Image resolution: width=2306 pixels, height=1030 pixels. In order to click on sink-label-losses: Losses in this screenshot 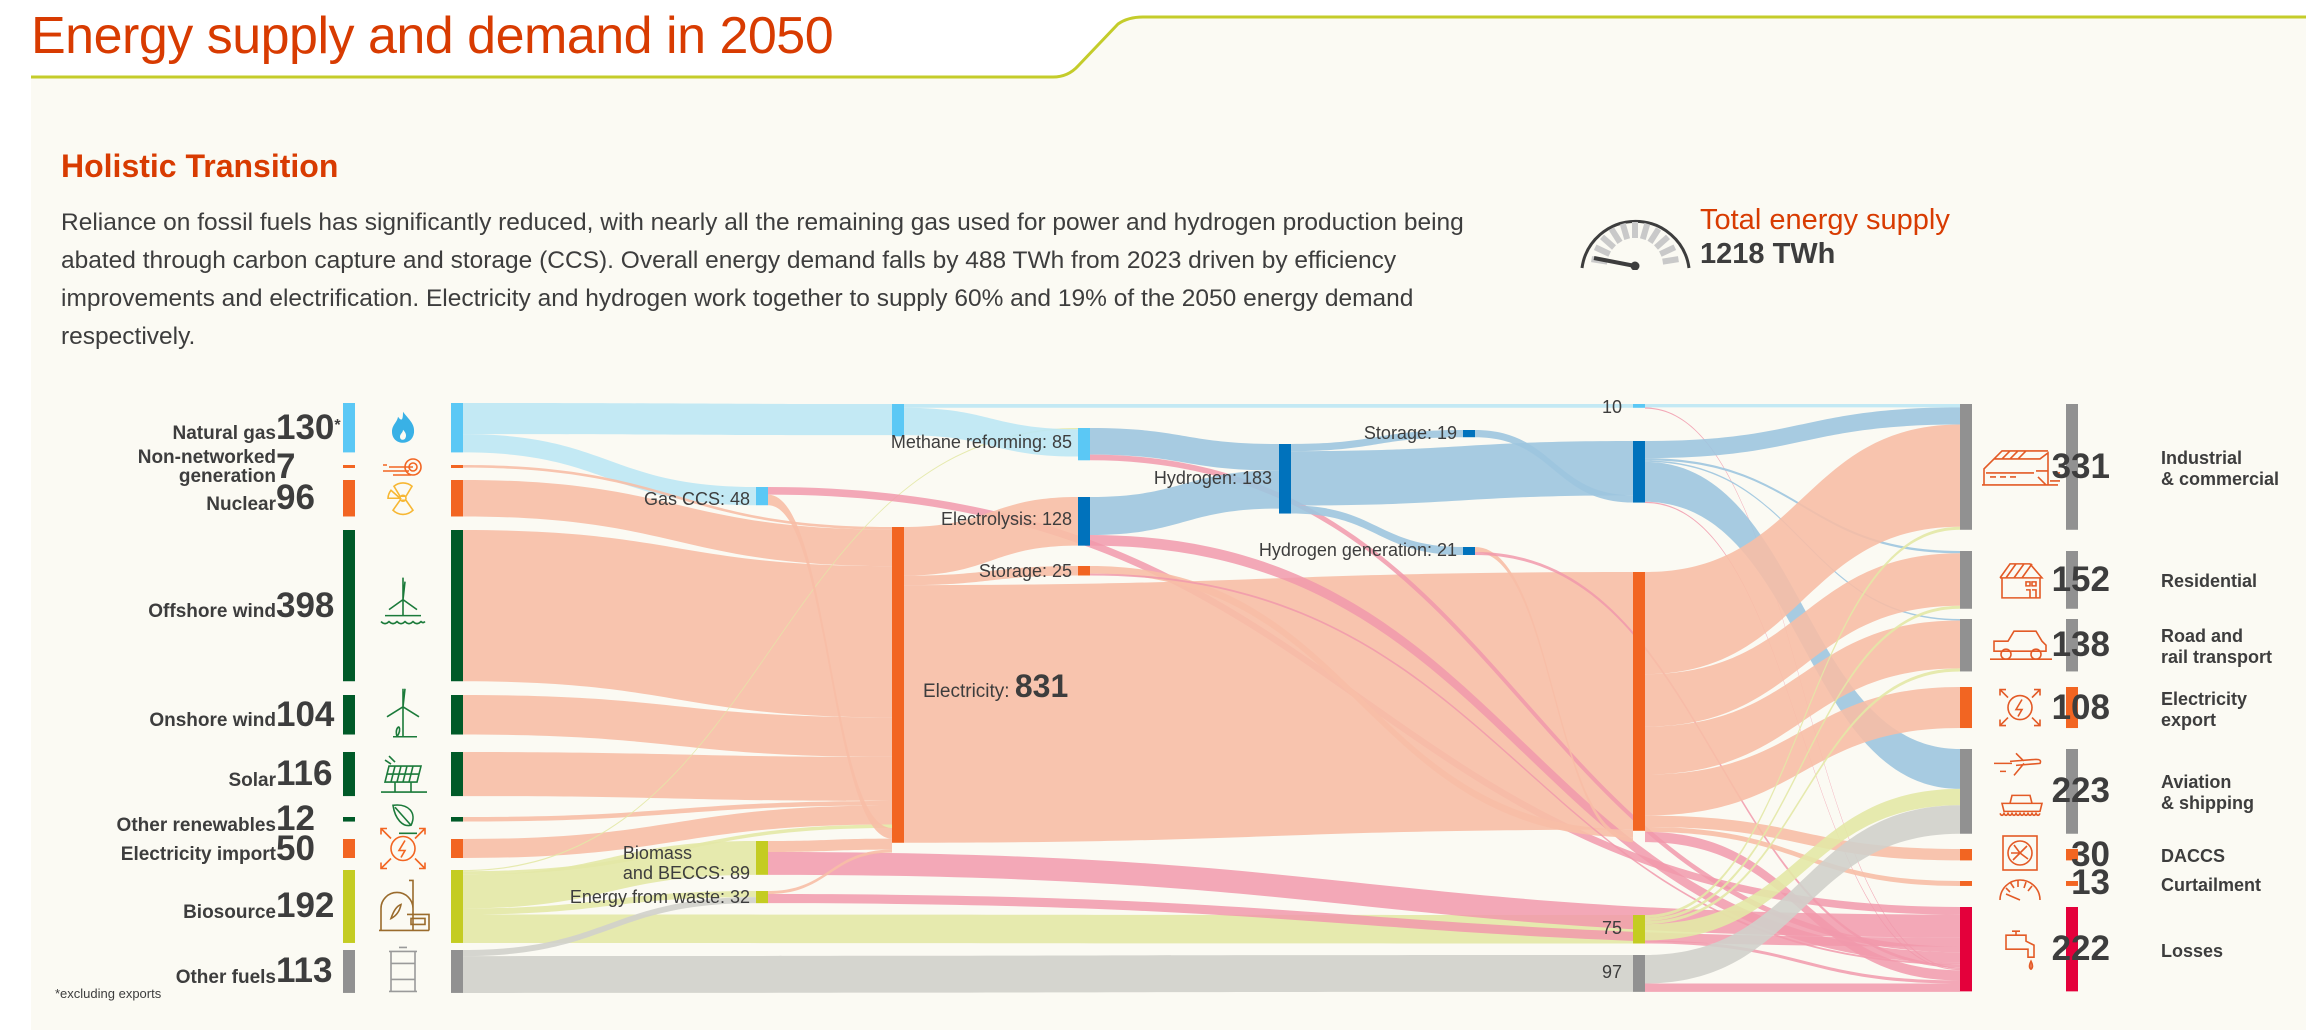, I will do `click(2192, 950)`.